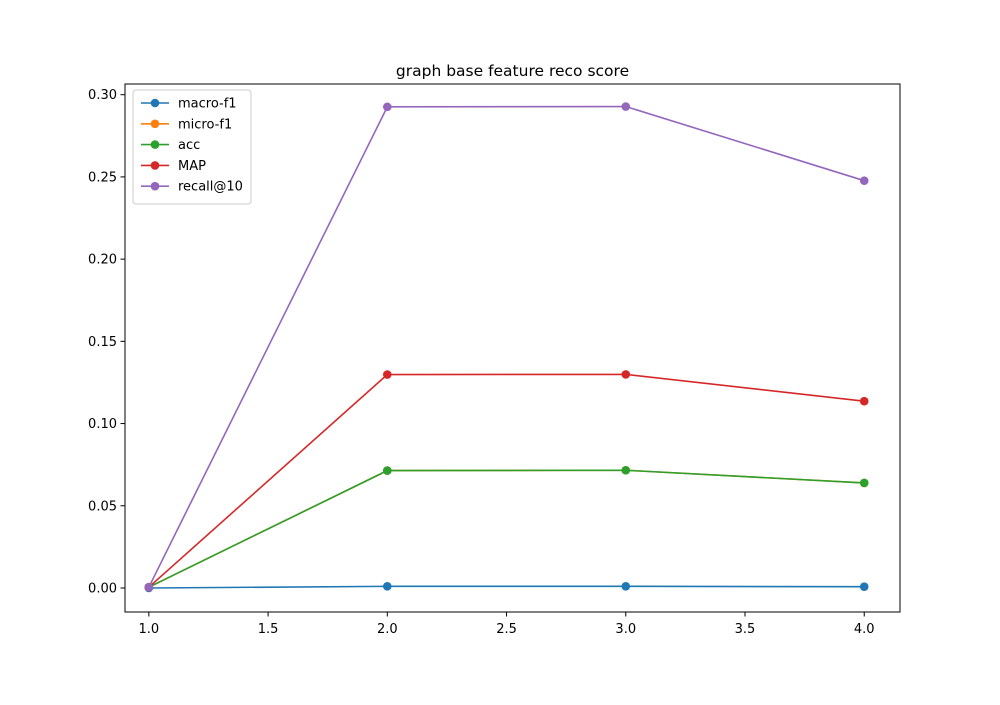 This screenshot has height=705, width=1000. I want to click on legend-item: recall@10, so click(192, 187).